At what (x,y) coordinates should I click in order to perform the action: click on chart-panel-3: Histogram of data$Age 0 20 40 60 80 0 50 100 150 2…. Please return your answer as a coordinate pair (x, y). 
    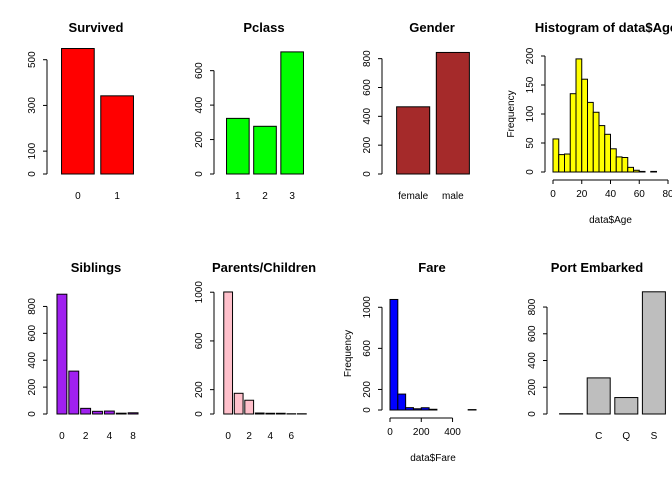
    Looking at the image, I should click on (589, 123).